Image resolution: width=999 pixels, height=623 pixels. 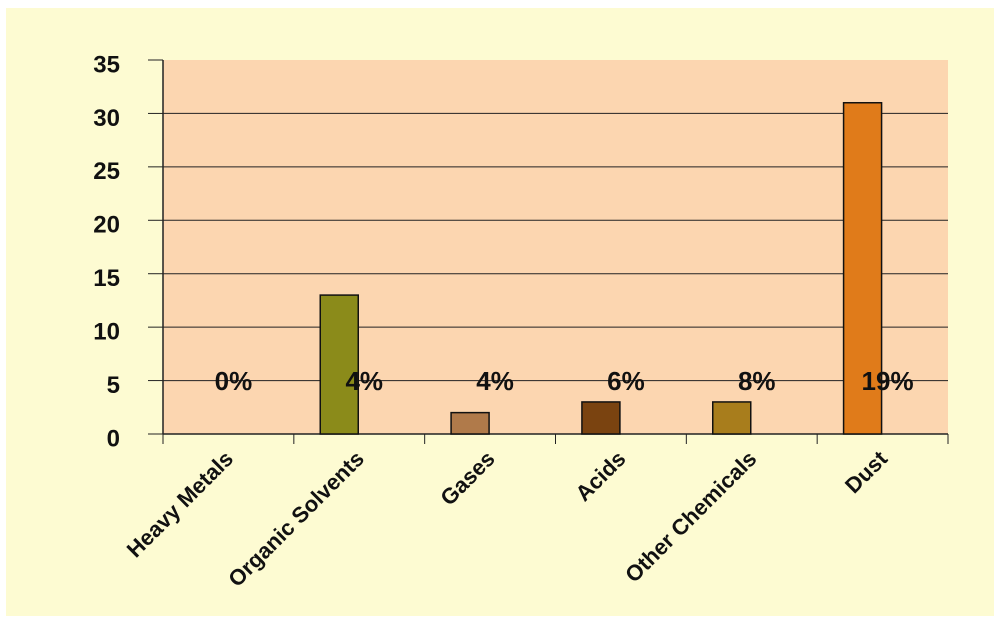 What do you see at coordinates (106, 64) in the screenshot?
I see `y-tick-label: 35` at bounding box center [106, 64].